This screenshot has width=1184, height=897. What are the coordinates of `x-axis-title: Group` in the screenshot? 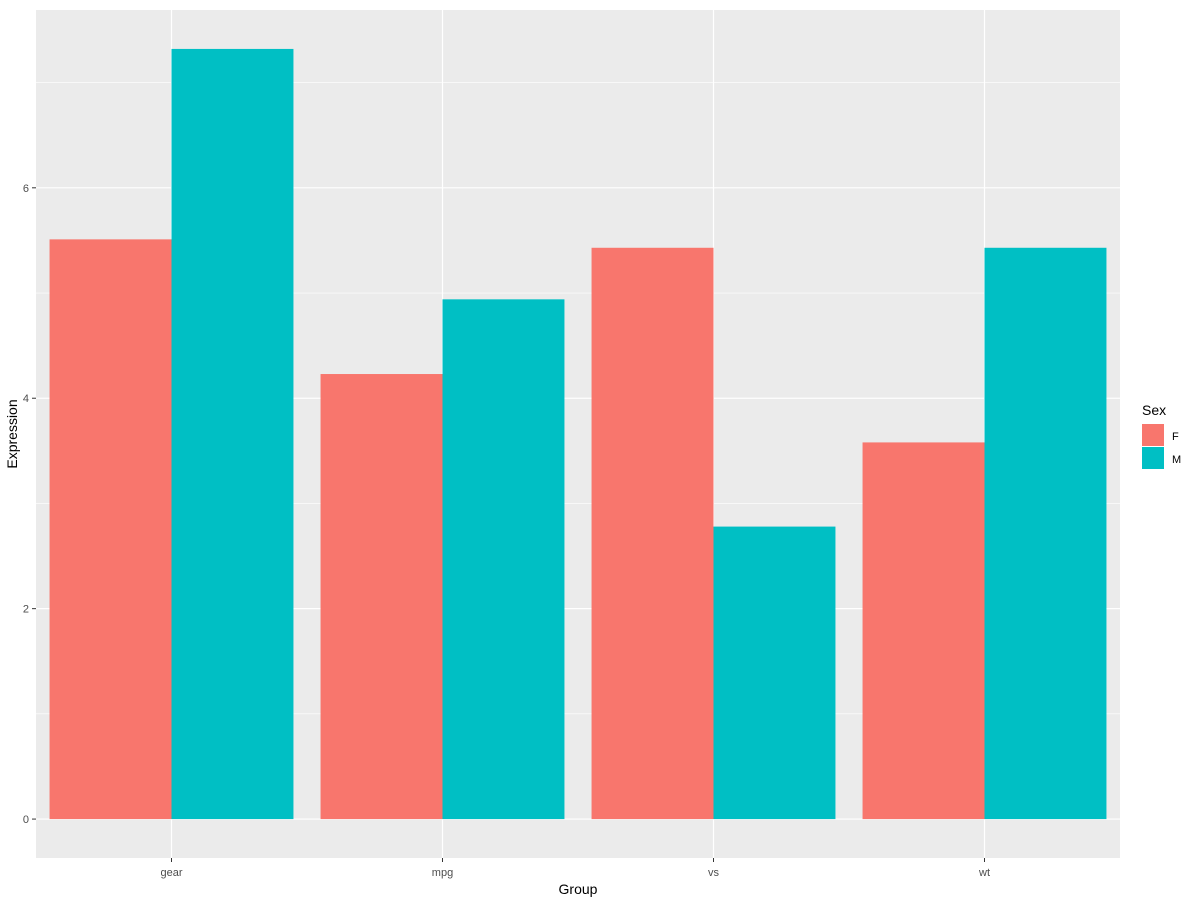 It's located at (578, 889).